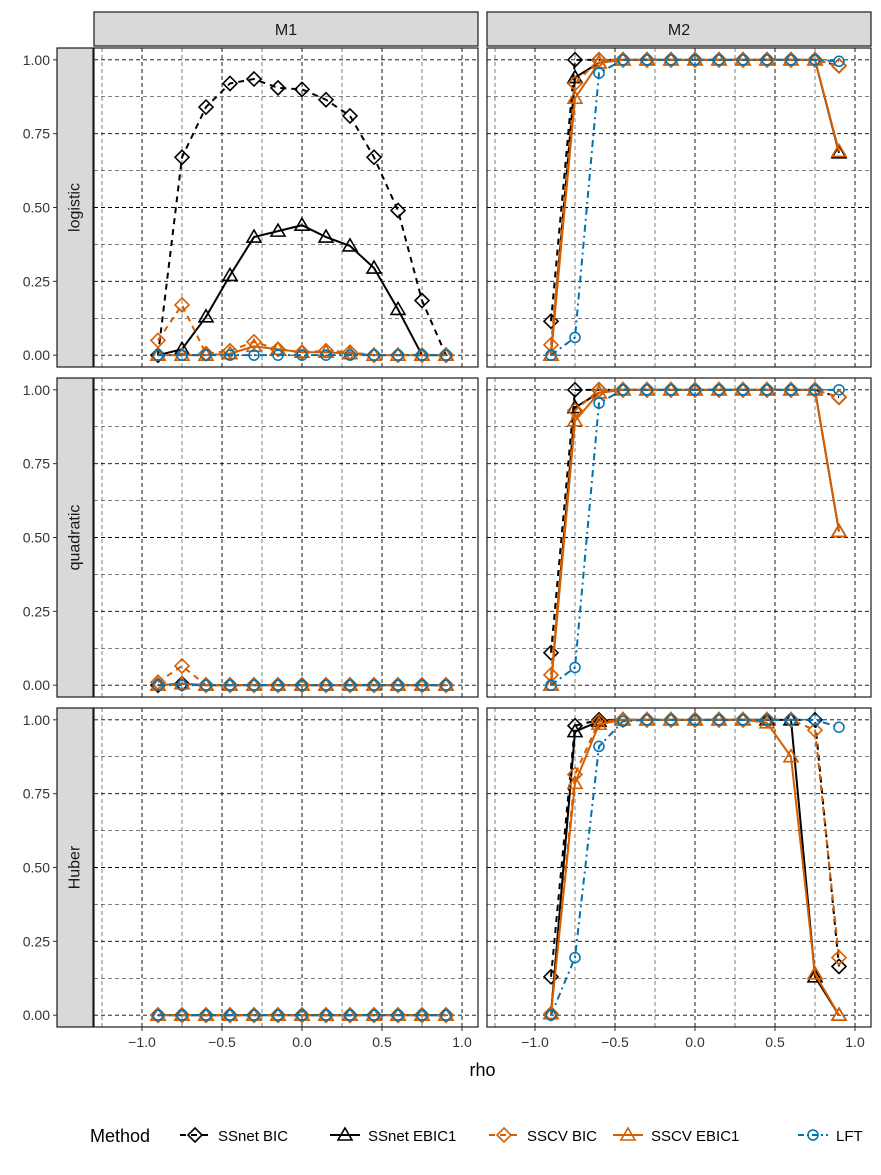 This screenshot has width=881, height=1175. Describe the element at coordinates (36, 538) in the screenshot. I see `y-tick-label: 0.50` at that location.